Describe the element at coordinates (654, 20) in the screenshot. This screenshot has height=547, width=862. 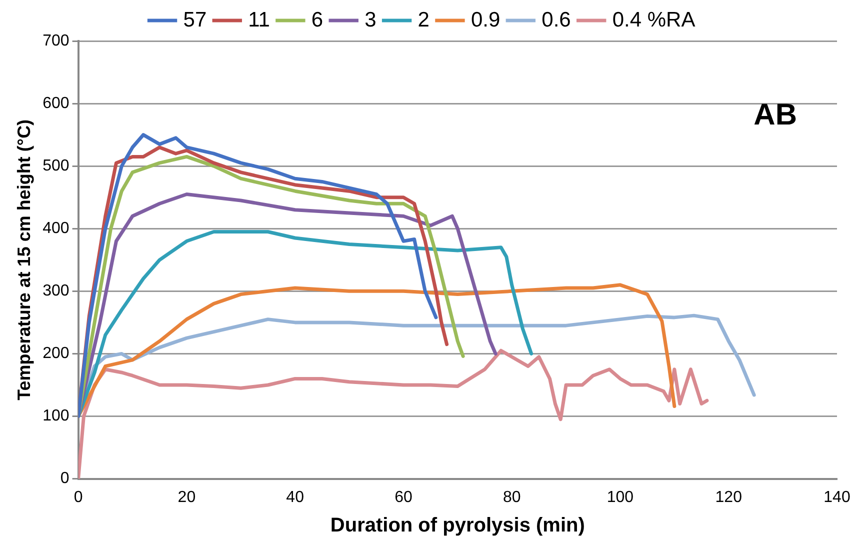
I see `legend-label: 0.4 %RA` at that location.